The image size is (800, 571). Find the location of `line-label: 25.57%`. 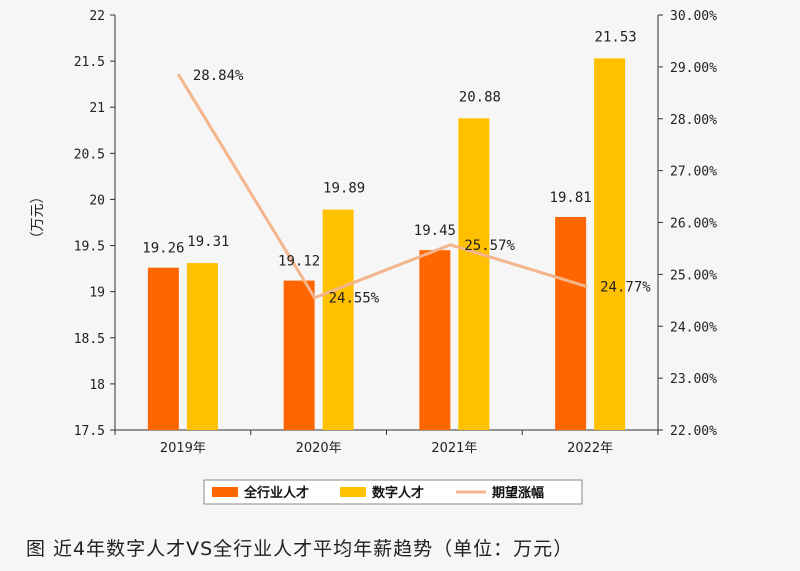

line-label: 25.57% is located at coordinates (489, 246).